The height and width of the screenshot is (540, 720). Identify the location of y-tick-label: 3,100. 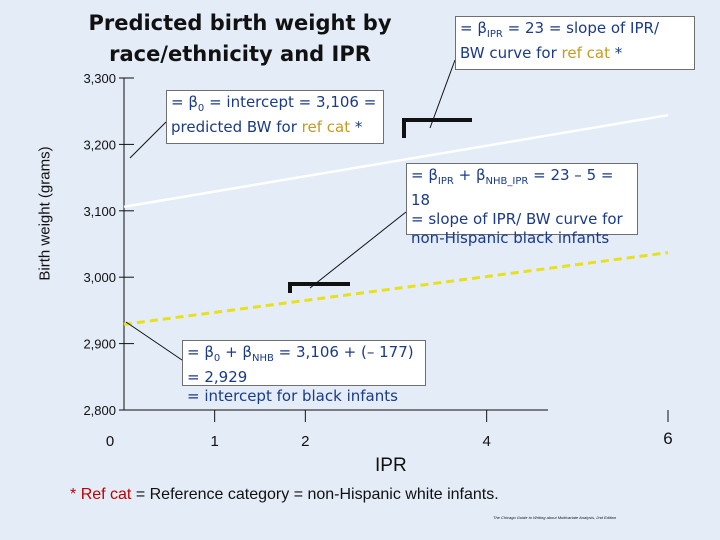
(99, 211).